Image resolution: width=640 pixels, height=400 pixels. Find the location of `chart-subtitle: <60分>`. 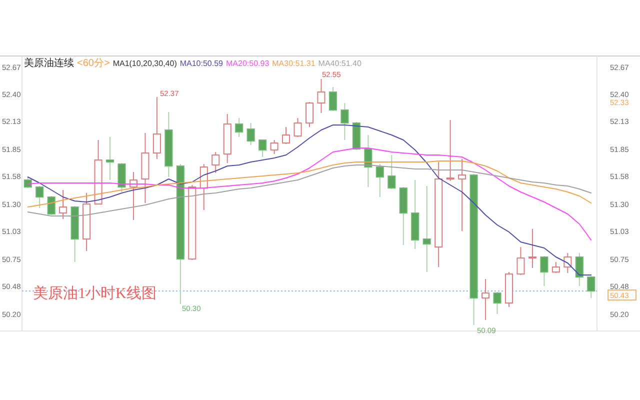

chart-subtitle: <60分> is located at coordinates (93, 63).